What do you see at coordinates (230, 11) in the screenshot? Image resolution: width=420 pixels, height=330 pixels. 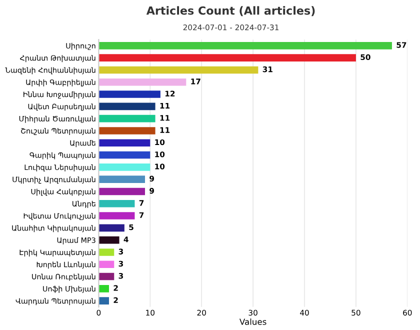 I see `chart-title: Articles Count (All articles)` at bounding box center [230, 11].